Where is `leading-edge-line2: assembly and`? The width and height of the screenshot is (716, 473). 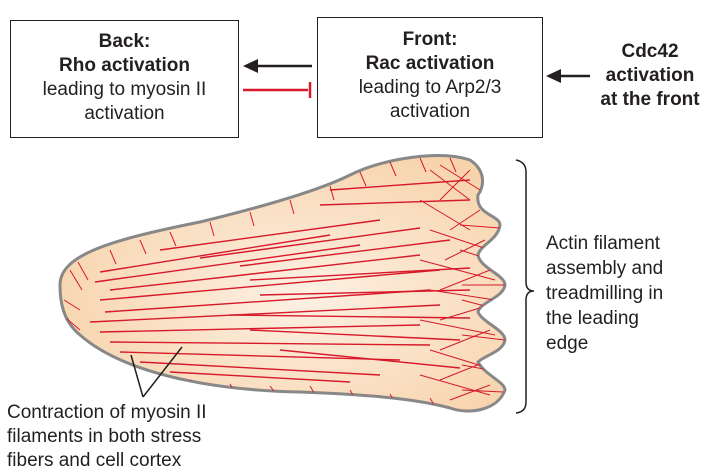
leading-edge-line2: assembly and is located at coordinates (605, 268).